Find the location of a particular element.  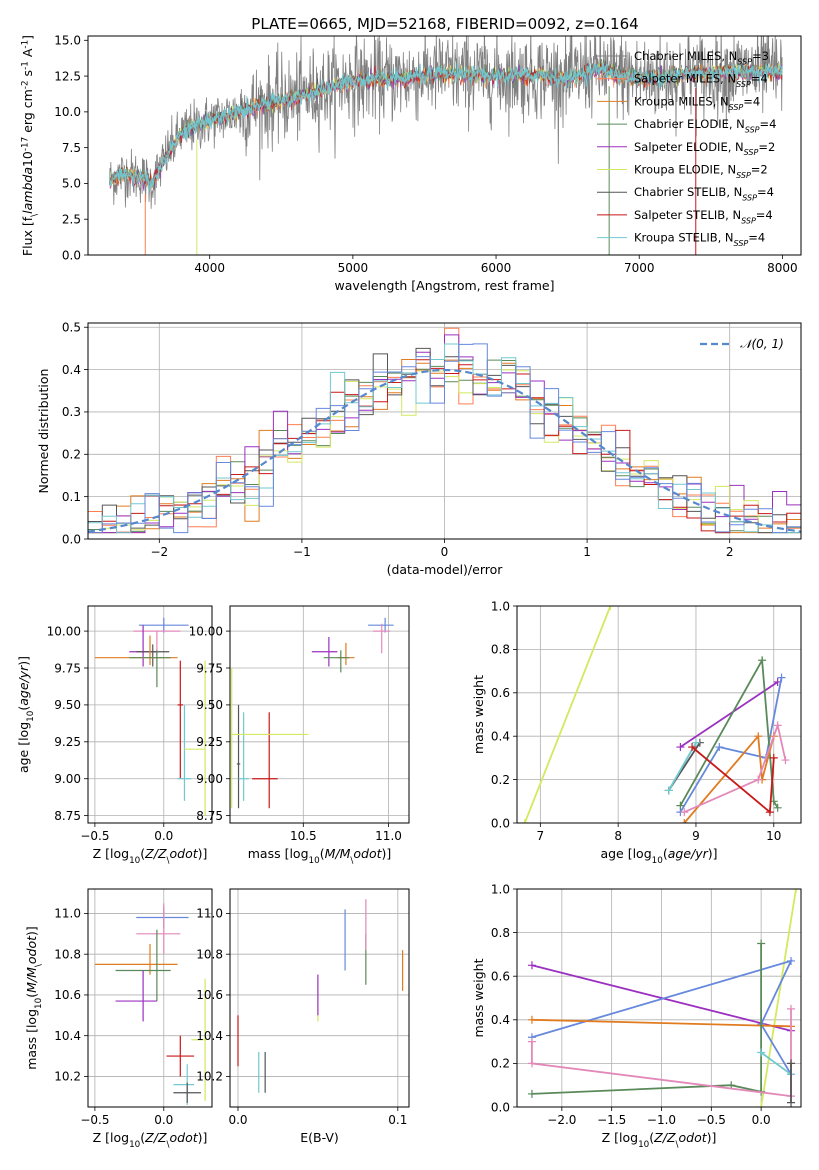

legend-entry: Chabrier MILES, NSSP=3 is located at coordinates (701, 57).